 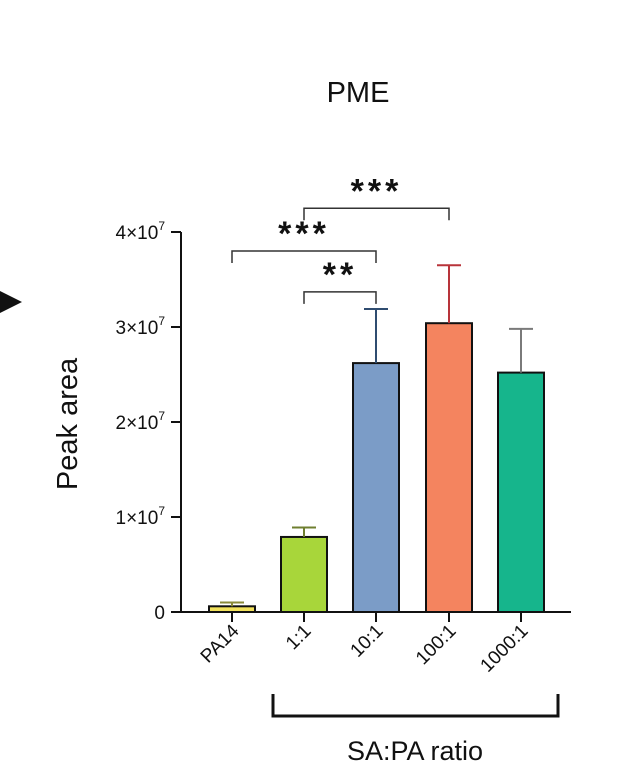 I want to click on category-labels: PA14 1:1 10:1 100:1 1000:1, so click(x=365, y=648).